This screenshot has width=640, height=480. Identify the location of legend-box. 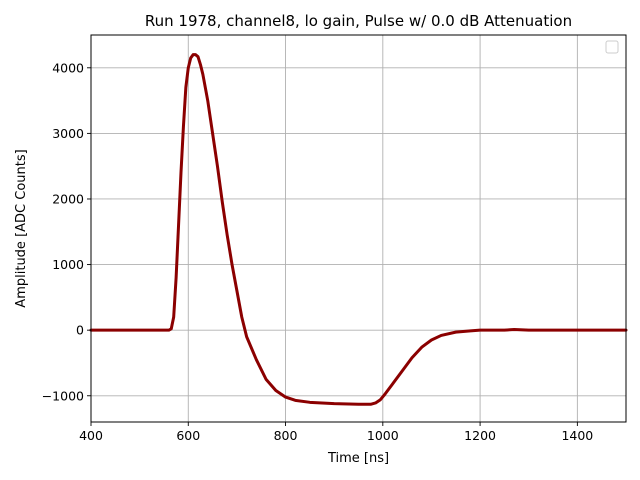
(612, 47).